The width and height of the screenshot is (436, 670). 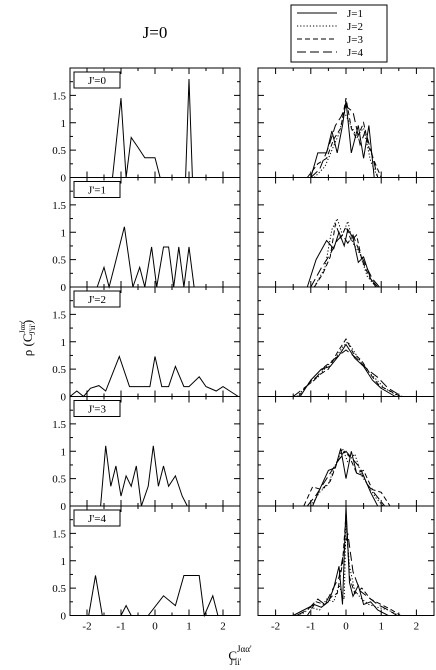 What do you see at coordinates (146, 345) in the screenshot?
I see `panel-2-left: 0 0.5 1 1.5 J'=2` at bounding box center [146, 345].